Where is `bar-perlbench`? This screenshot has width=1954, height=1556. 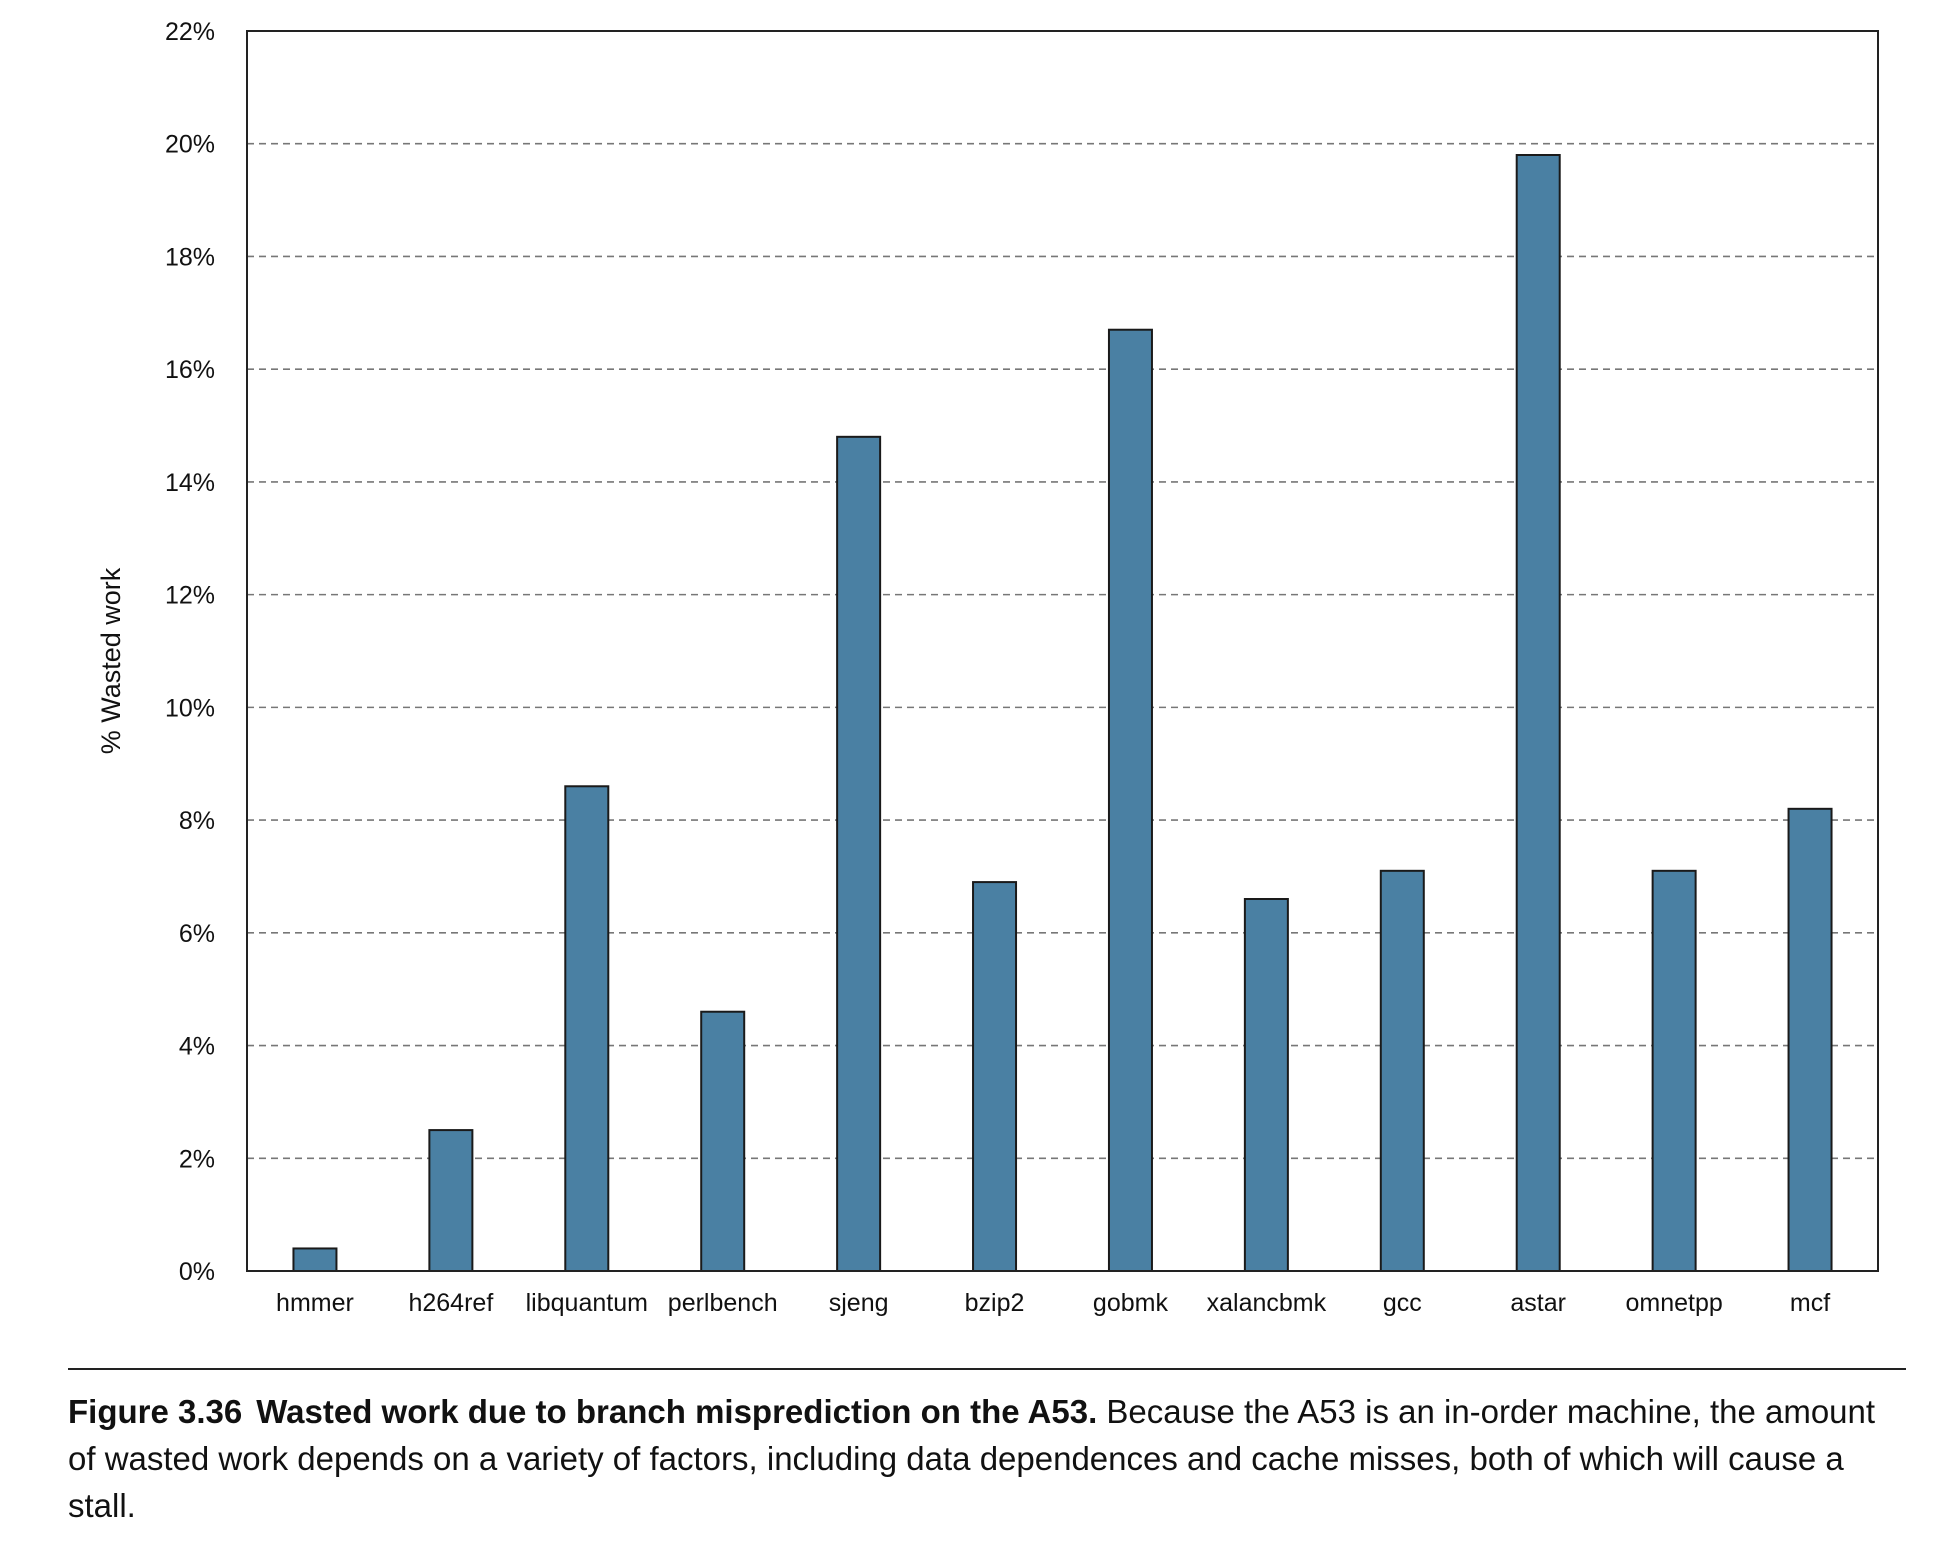 bar-perlbench is located at coordinates (723, 1141).